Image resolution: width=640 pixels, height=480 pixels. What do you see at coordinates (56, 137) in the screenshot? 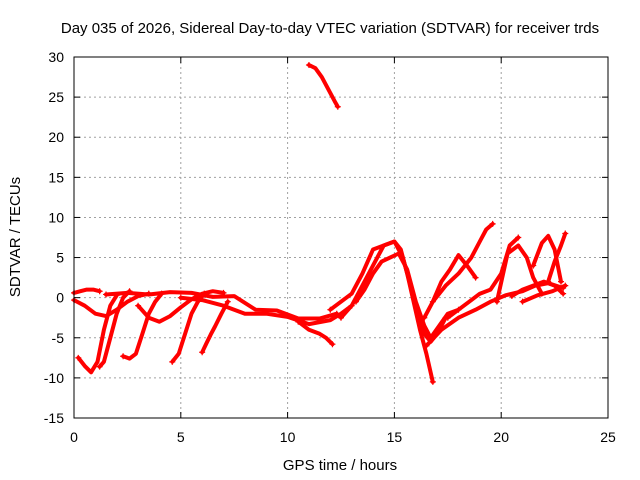
I see `y-tick-label: 20` at bounding box center [56, 137].